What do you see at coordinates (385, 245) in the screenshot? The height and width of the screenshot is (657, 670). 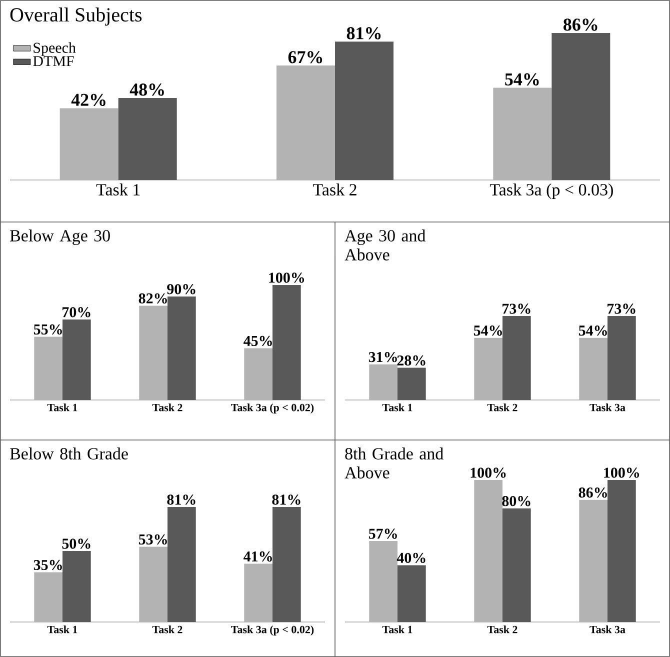 I see `chart-title: Age 30 and Above` at bounding box center [385, 245].